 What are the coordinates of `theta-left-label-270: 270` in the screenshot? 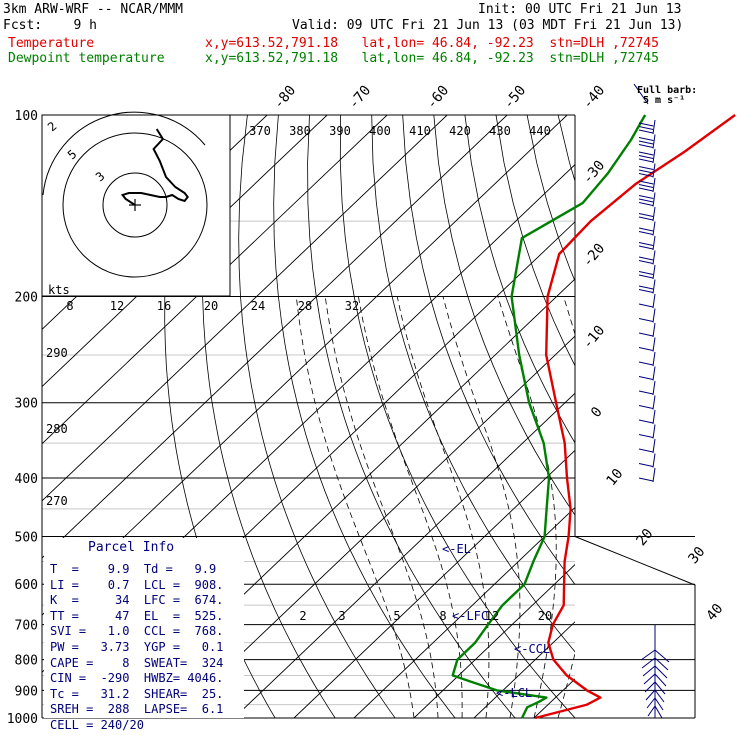 It's located at (57, 501).